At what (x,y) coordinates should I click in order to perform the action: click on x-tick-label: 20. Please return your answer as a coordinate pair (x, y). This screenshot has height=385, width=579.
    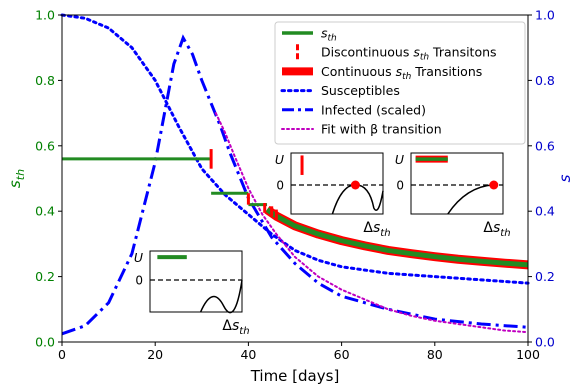
    Looking at the image, I should click on (155, 354).